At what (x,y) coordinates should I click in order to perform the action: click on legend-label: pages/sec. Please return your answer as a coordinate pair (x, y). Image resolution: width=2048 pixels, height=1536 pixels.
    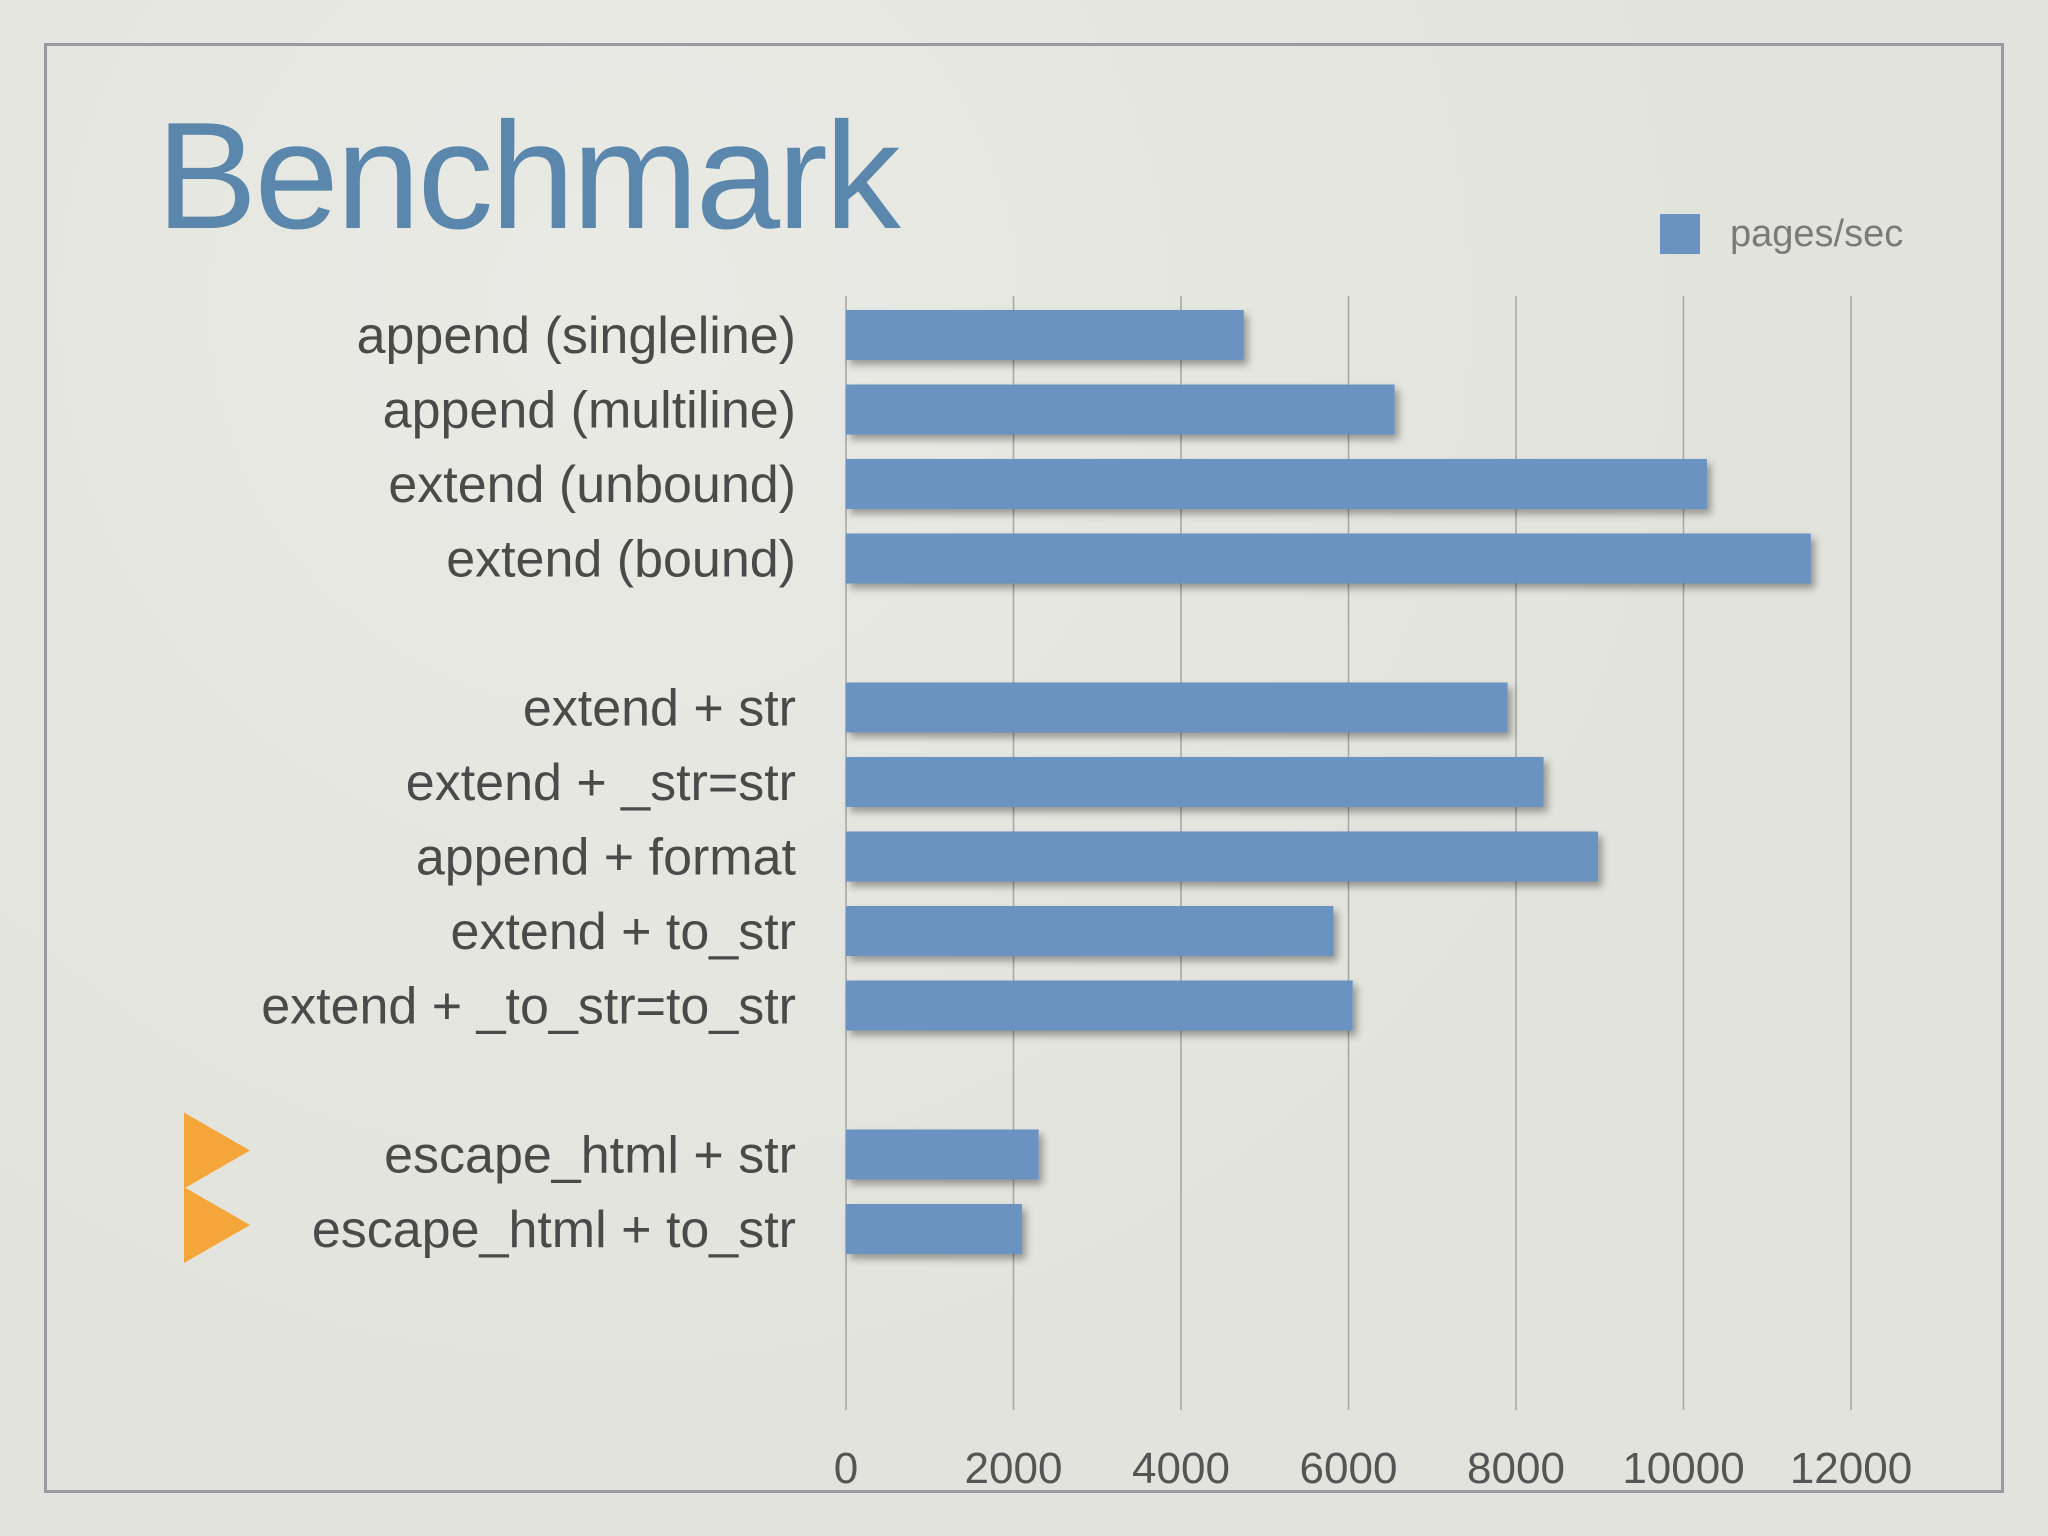
    Looking at the image, I should click on (1817, 233).